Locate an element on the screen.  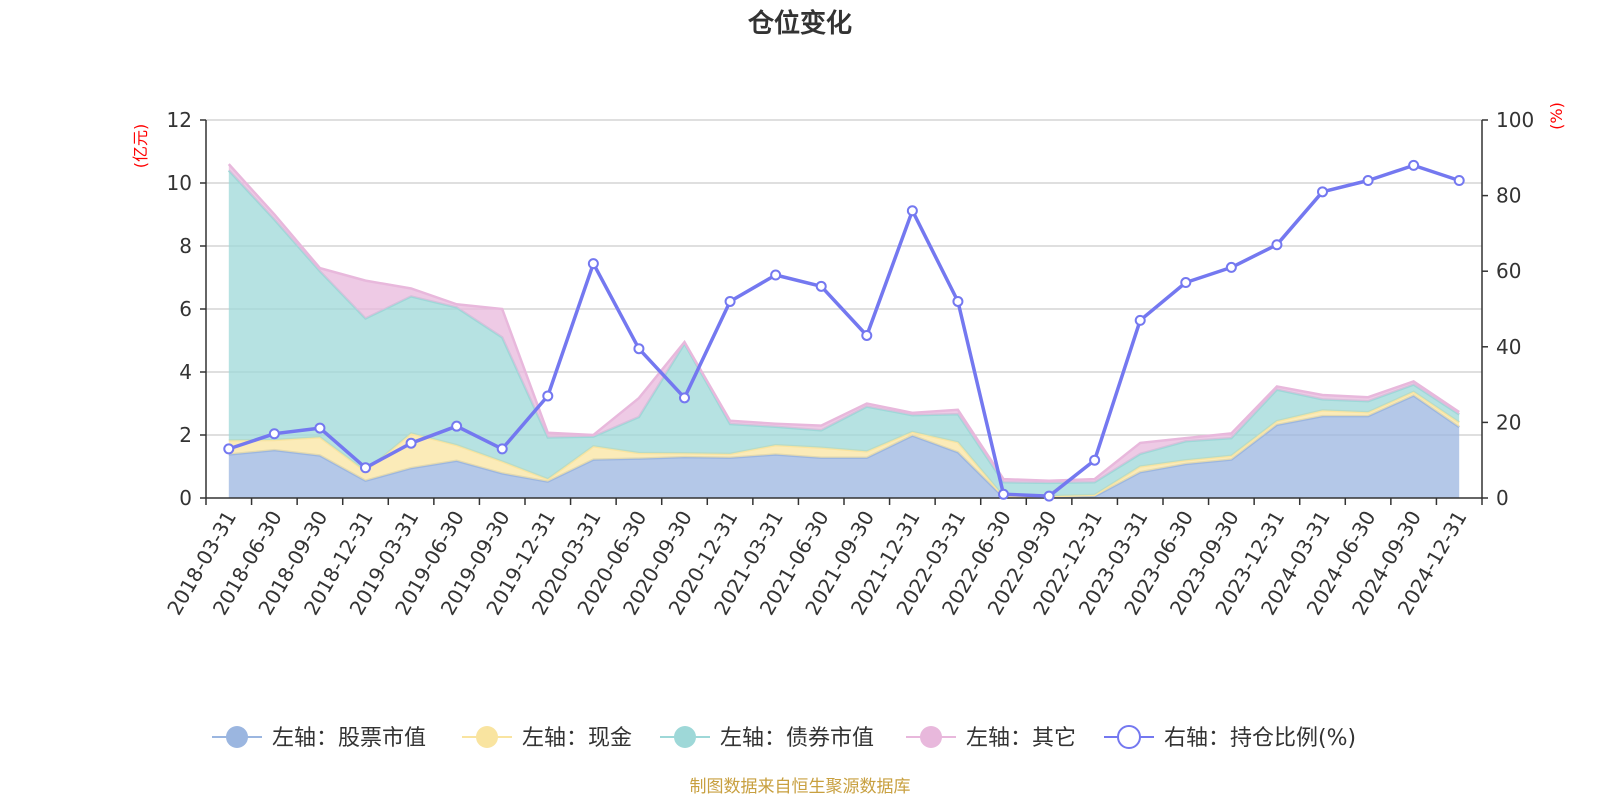
left-tick-label: 6 is located at coordinates (185, 309).